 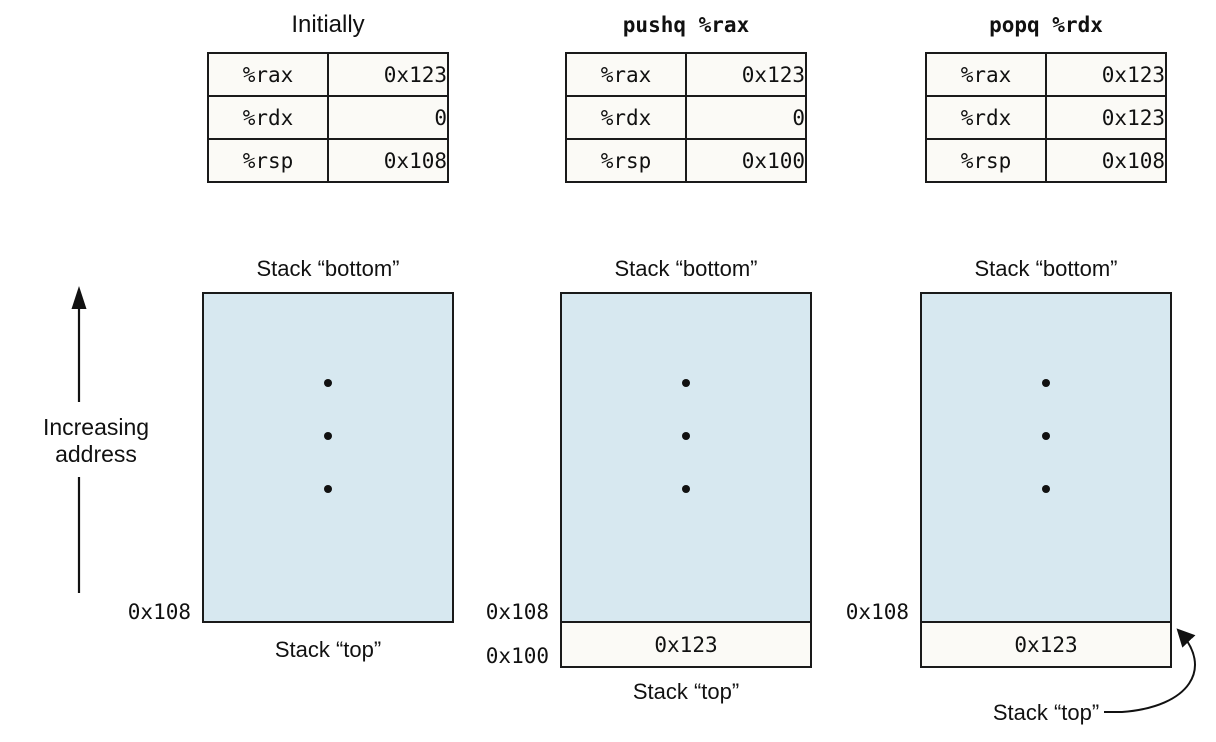 I want to click on increasing-address-label: Increasing address, so click(x=96, y=441).